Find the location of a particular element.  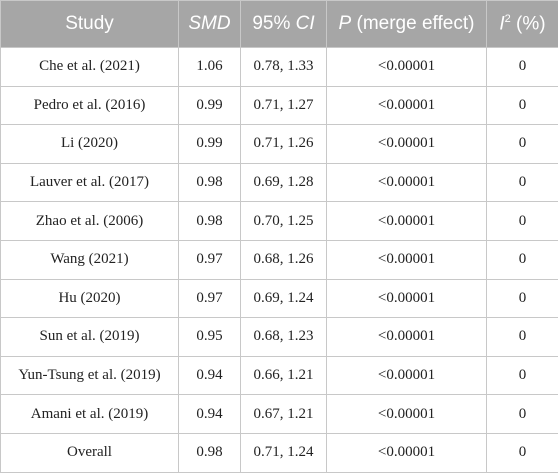

table-cell: Zhao et al. (2006) is located at coordinates (89, 221).